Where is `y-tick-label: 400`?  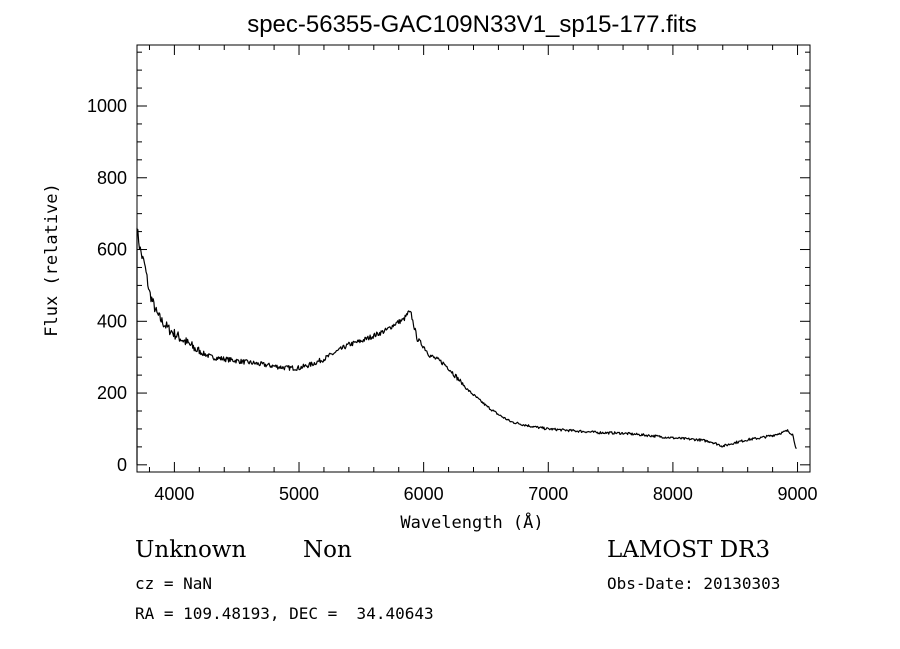 y-tick-label: 400 is located at coordinates (112, 321).